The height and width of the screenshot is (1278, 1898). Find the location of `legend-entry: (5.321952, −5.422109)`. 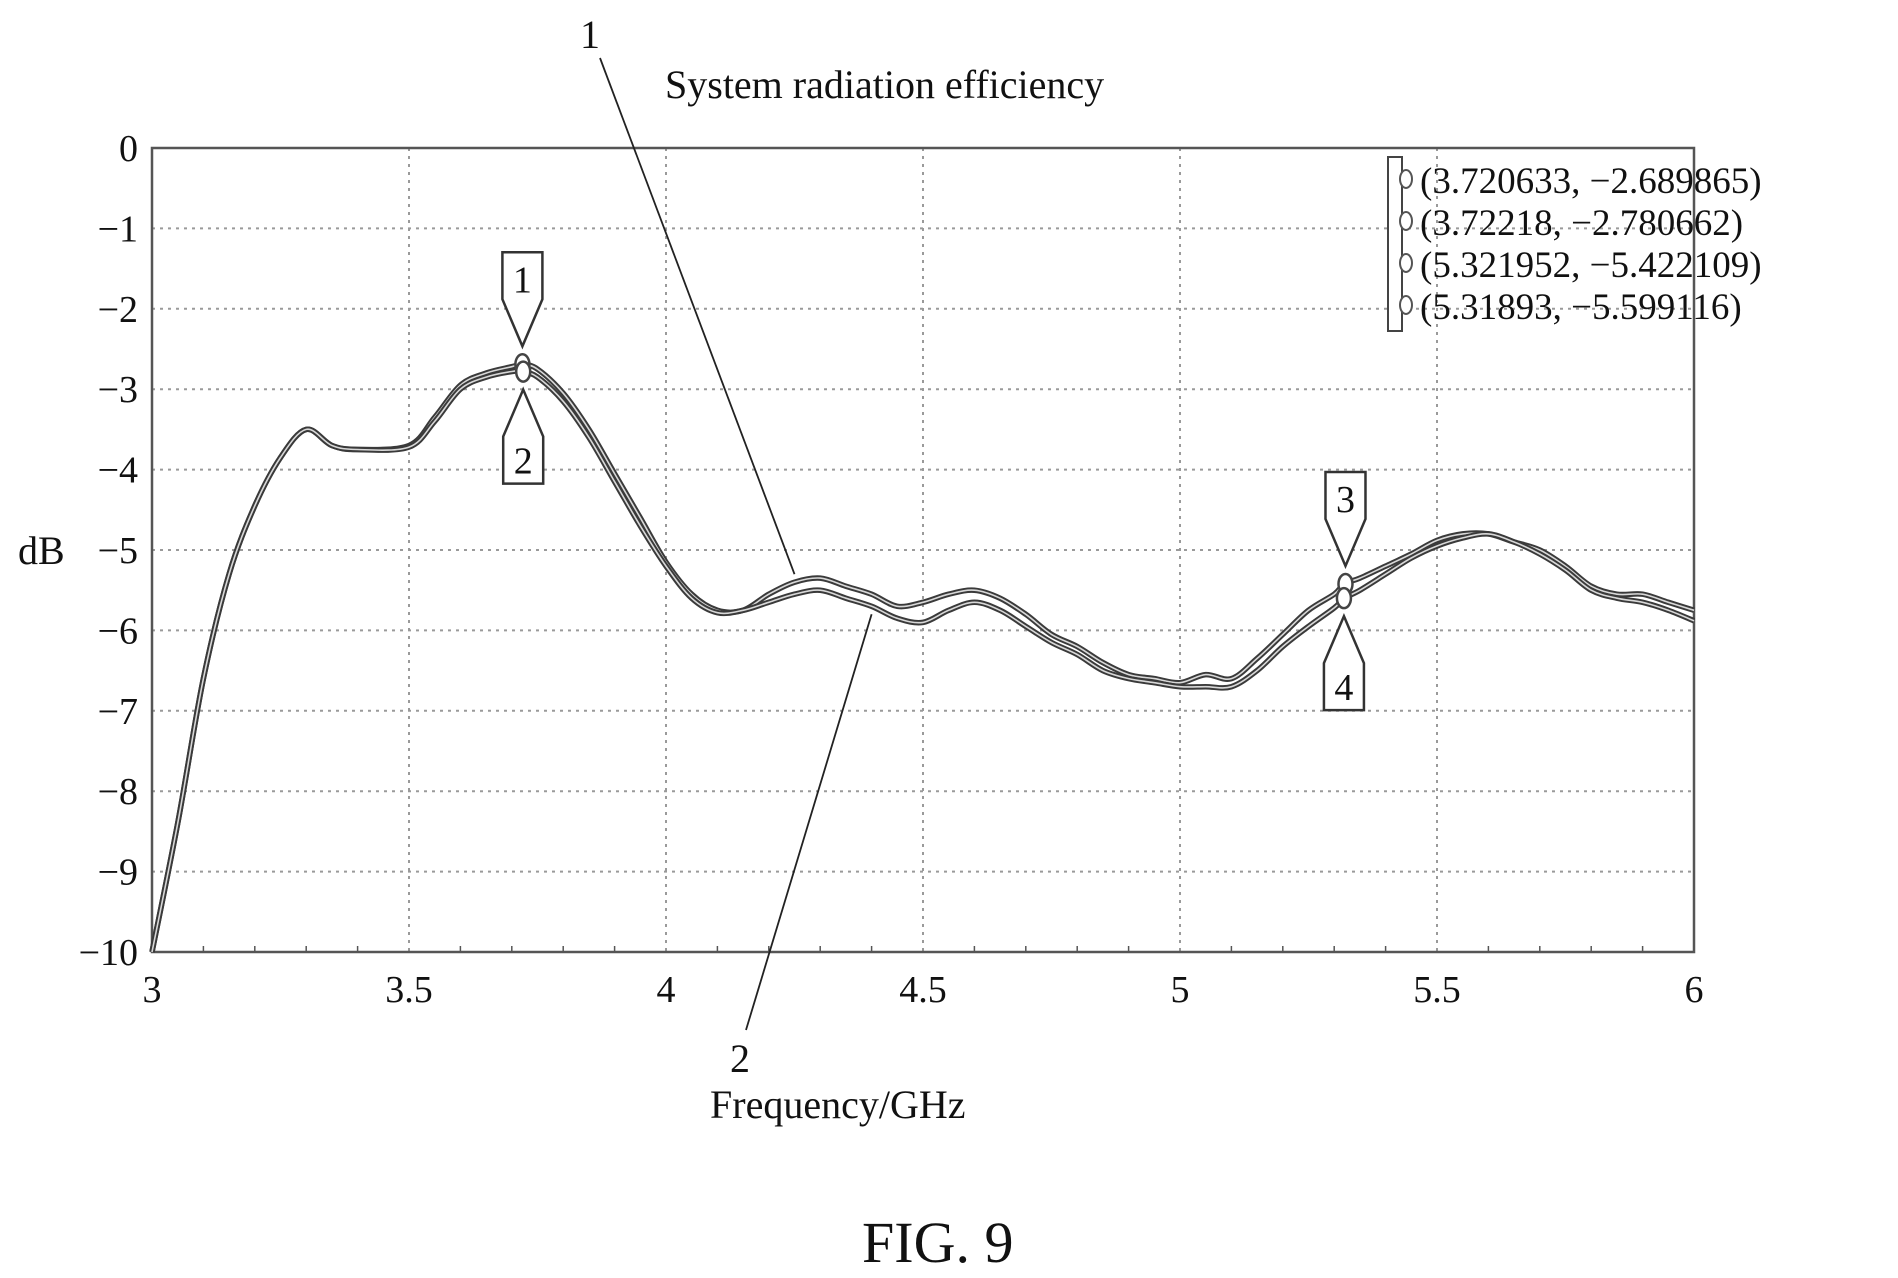

legend-entry: (5.321952, −5.422109) is located at coordinates (1591, 265).